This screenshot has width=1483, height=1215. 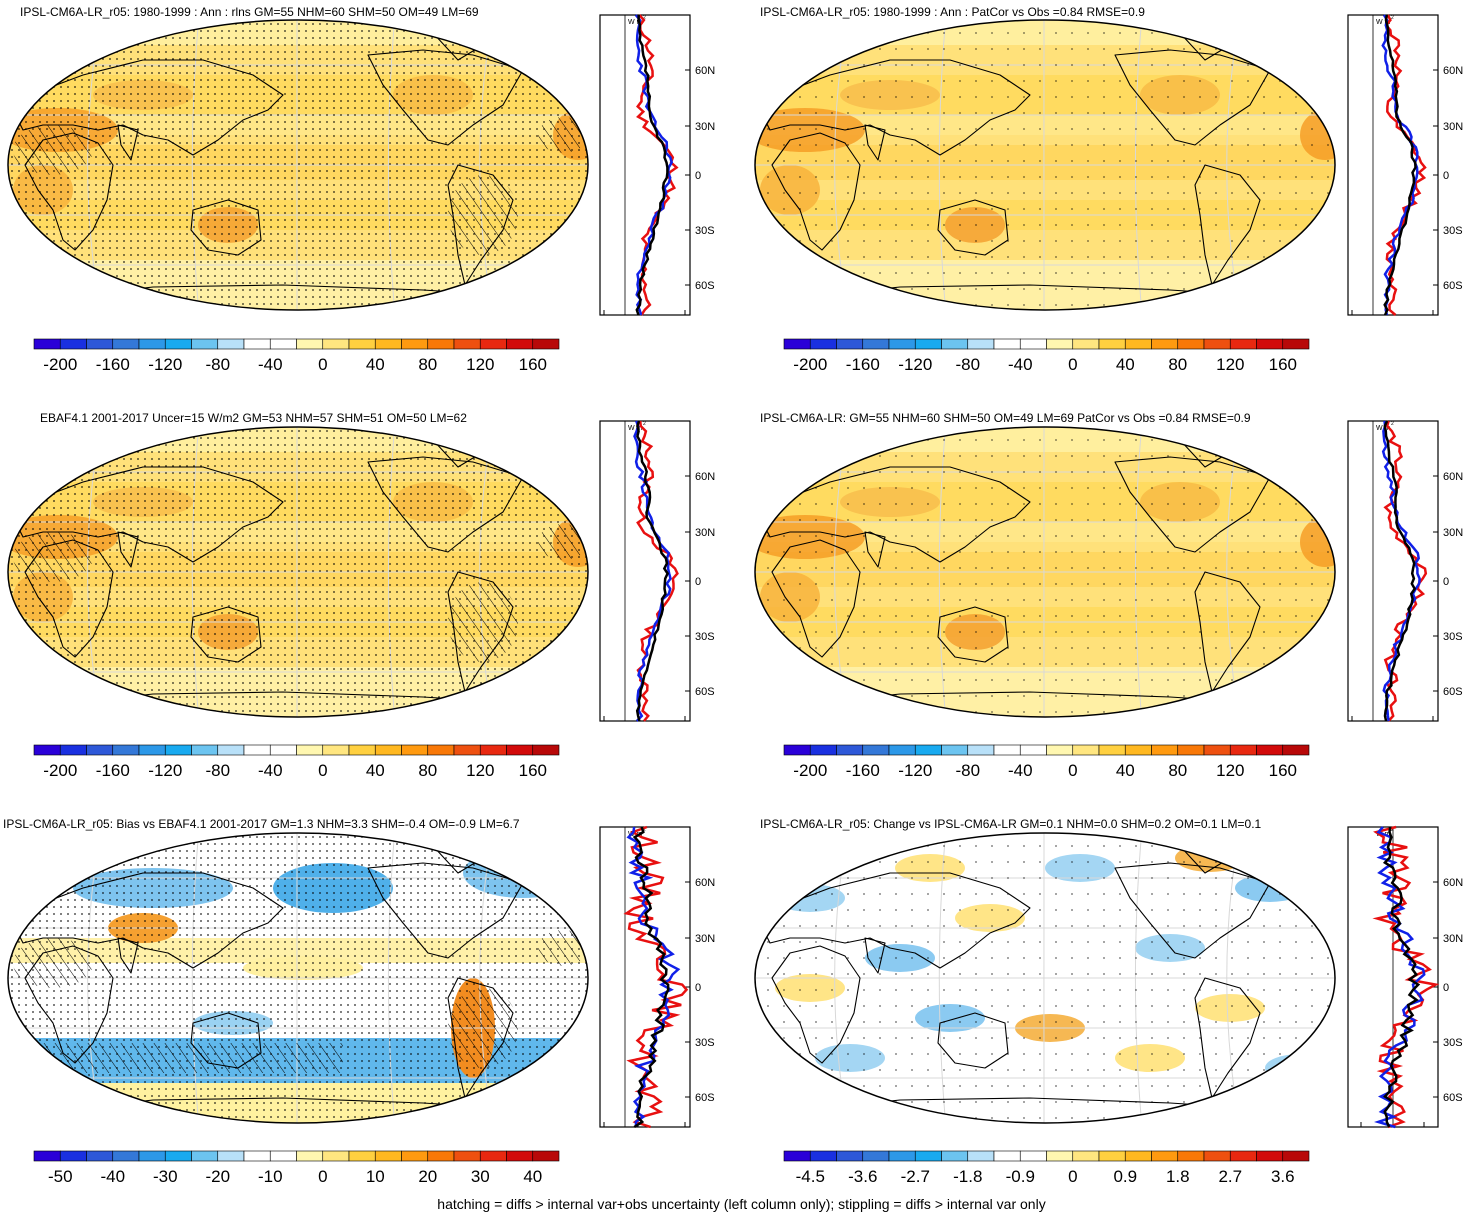 I want to click on svg-text: 3.6, so click(x=1283, y=1176).